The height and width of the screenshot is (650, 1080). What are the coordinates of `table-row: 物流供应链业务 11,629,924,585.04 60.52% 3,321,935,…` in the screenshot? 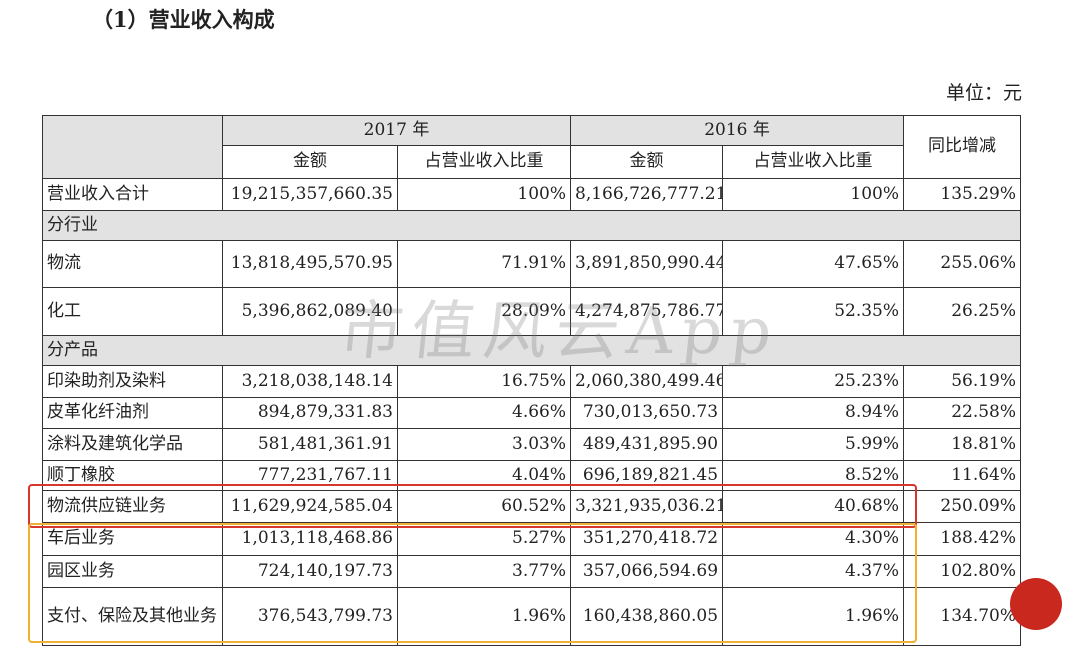 It's located at (532, 506).